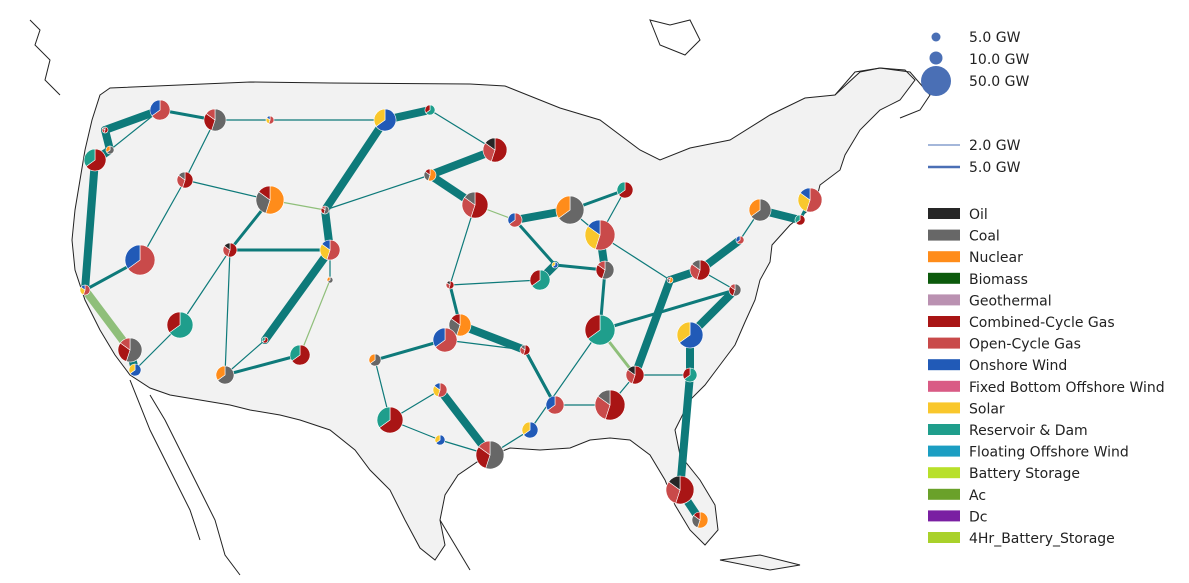 This screenshot has width=1189, height=583. I want to click on legend-carrier-label: Dc, so click(978, 517).